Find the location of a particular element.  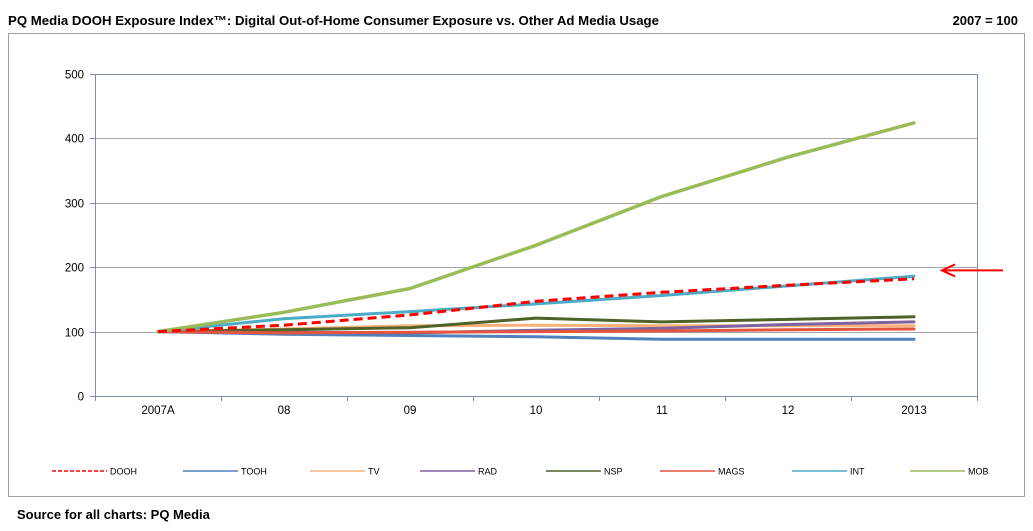

series-line-dooh is located at coordinates (536, 305).